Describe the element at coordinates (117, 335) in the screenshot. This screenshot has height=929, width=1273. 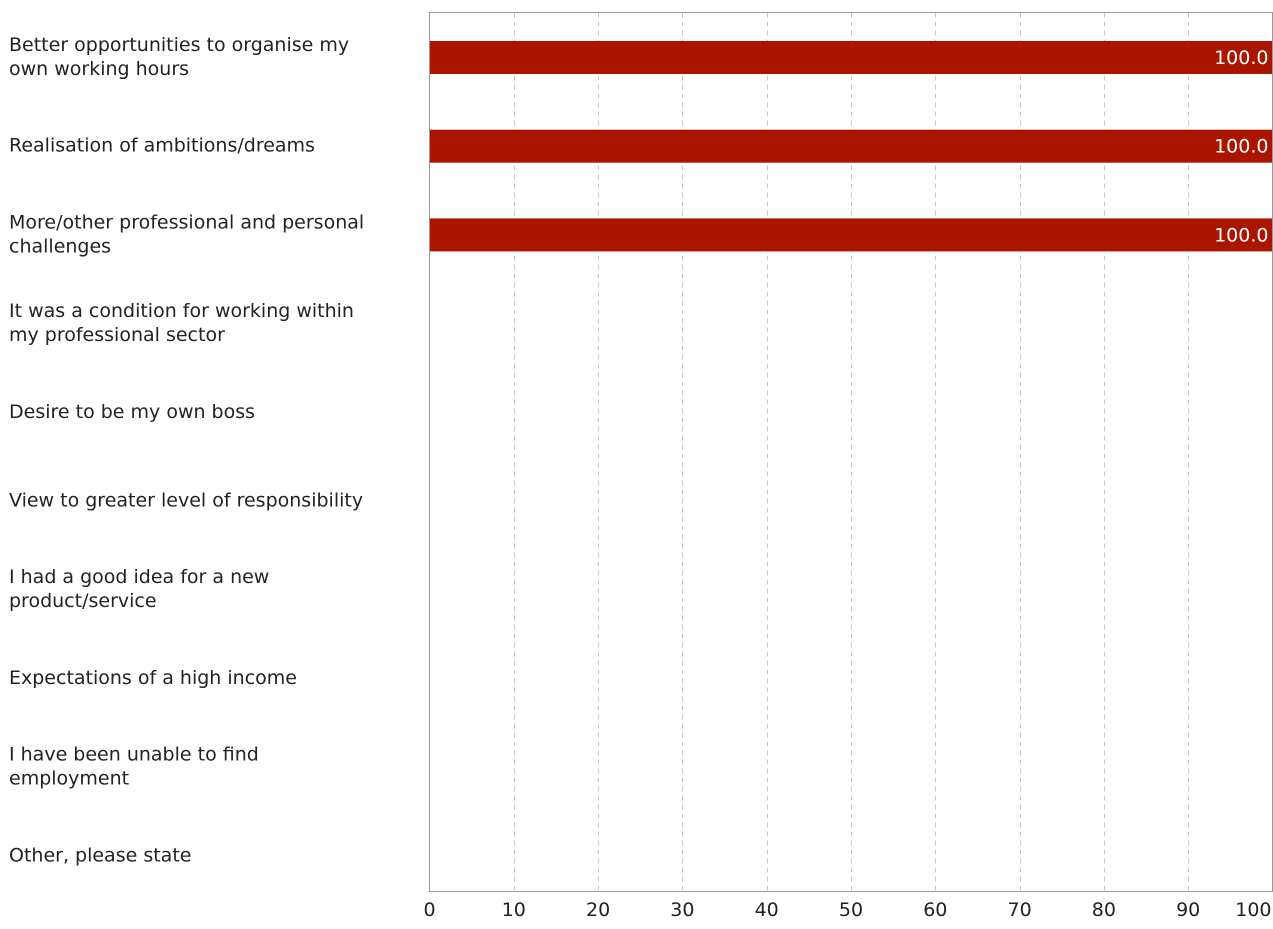
I see `category-label-4-line-2: my professional sector` at that location.